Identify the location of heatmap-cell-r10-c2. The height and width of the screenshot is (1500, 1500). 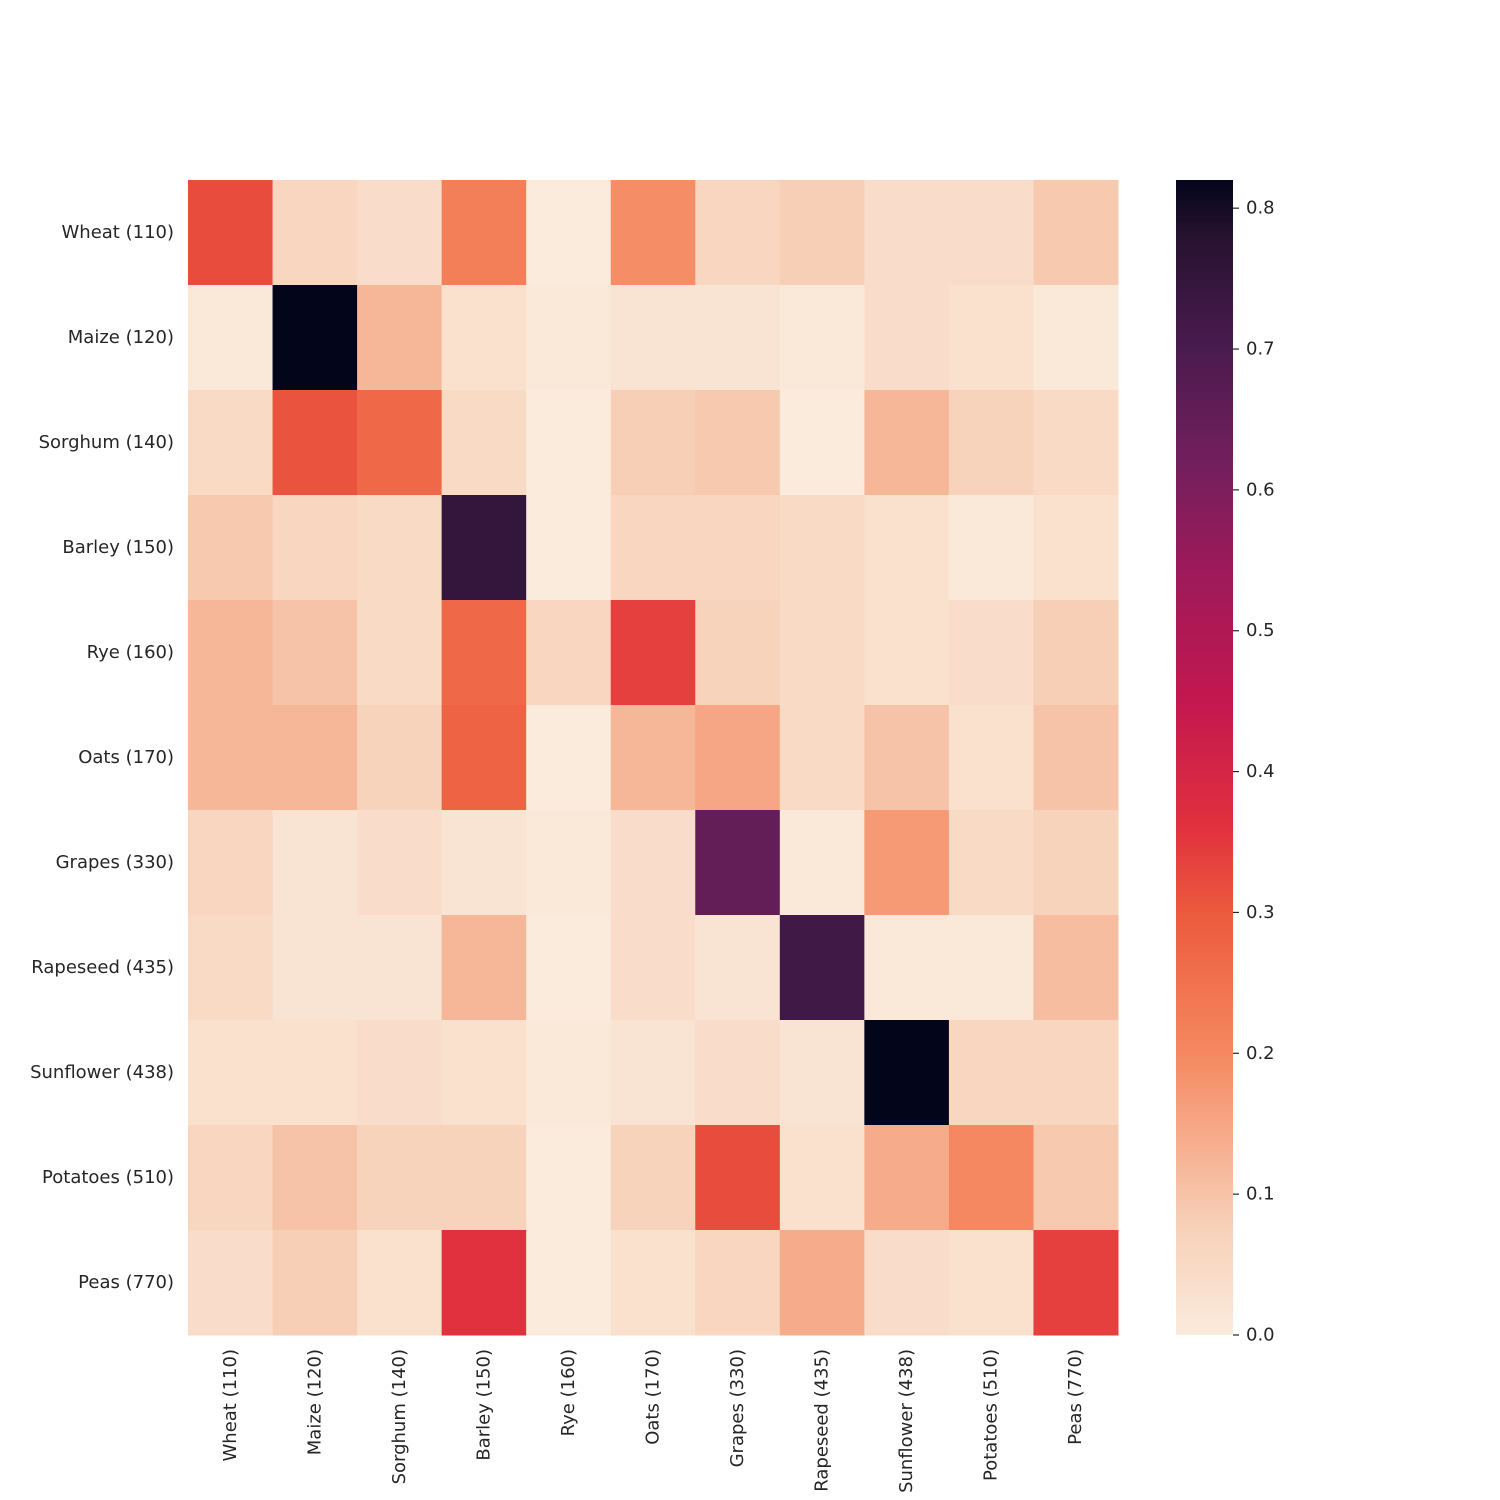
(400, 1283).